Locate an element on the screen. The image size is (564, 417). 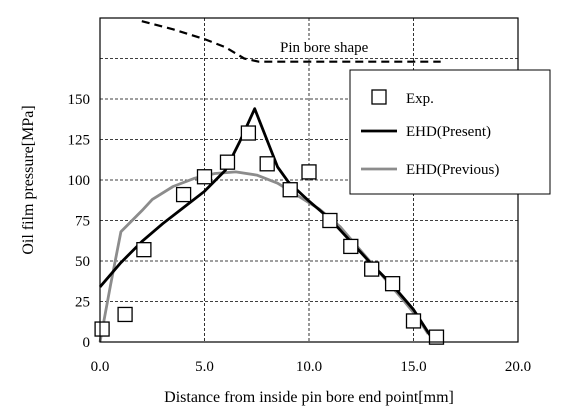
pin-bore-shape-annotation: Pin bore shape is located at coordinates (324, 48).